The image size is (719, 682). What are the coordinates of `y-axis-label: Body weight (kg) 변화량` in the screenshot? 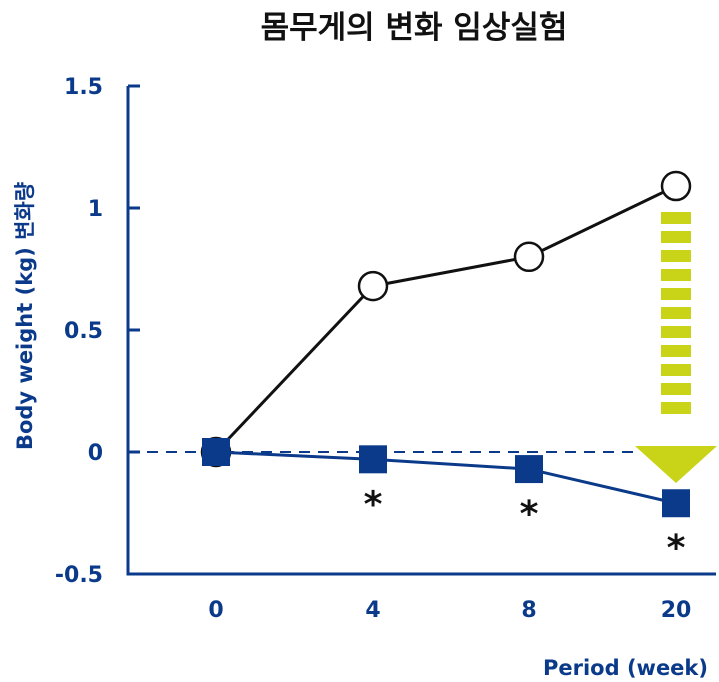 It's located at (25, 316).